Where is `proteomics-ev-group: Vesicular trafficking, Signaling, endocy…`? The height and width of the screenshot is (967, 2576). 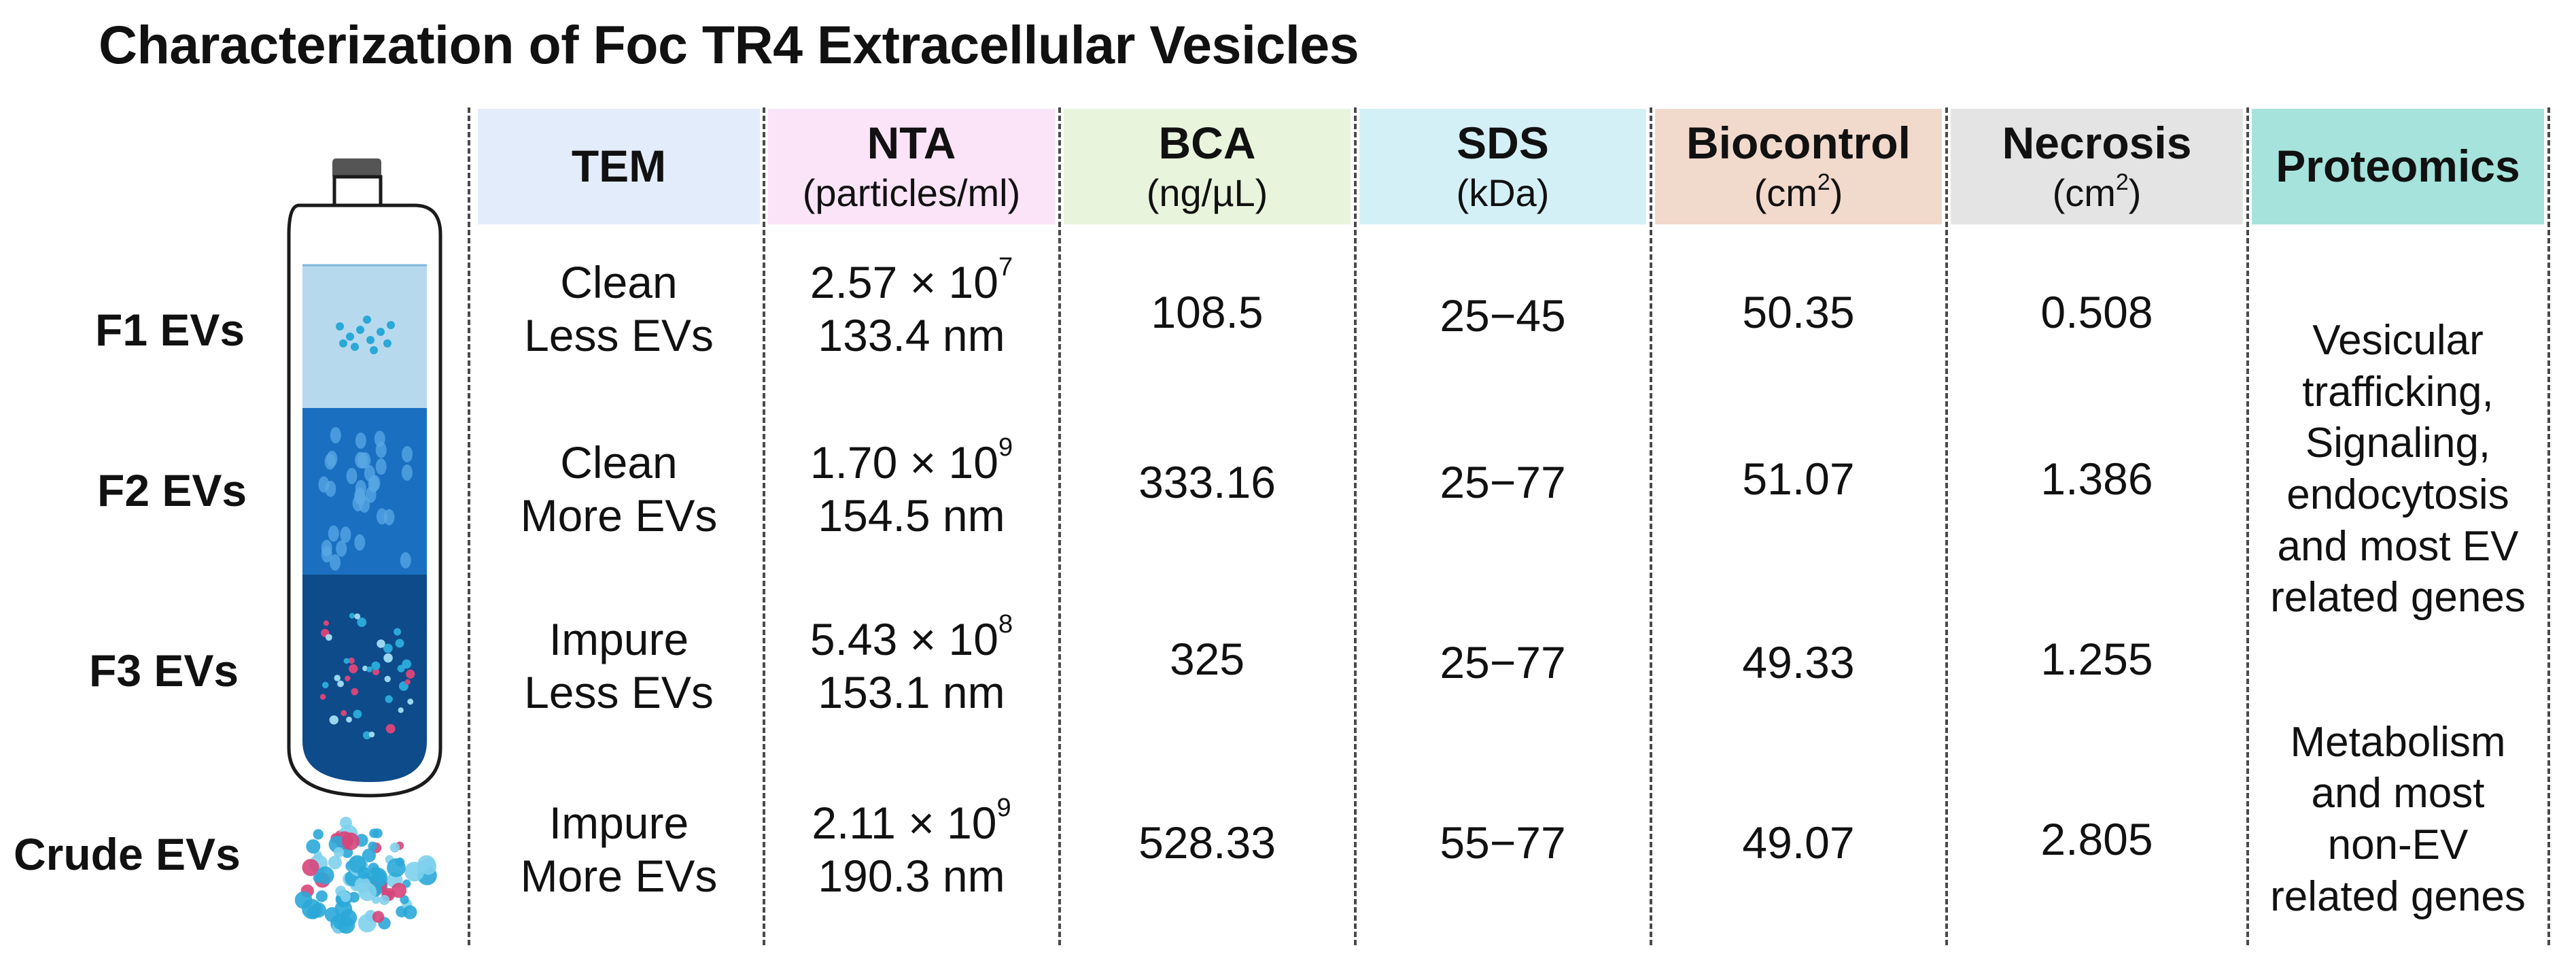
proteomics-ev-group: Vesicular trafficking, Signaling, endocy… is located at coordinates (2398, 469).